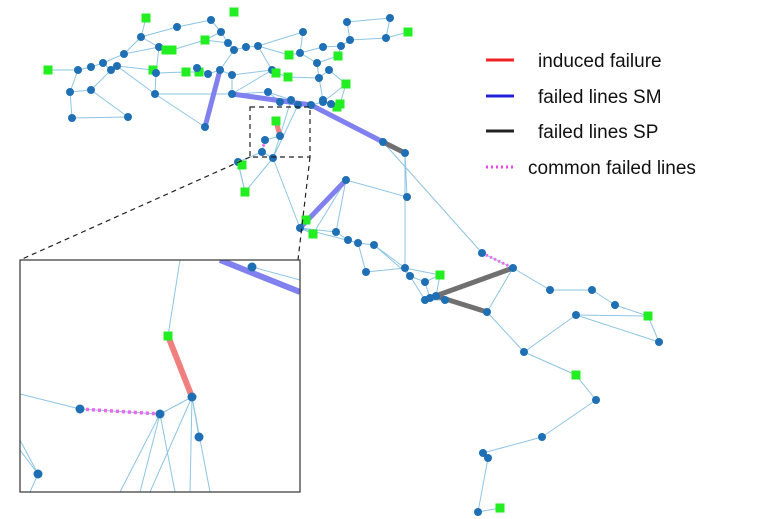 This screenshot has height=519, width=760. I want to click on failed-sp-line, so click(394, 147).